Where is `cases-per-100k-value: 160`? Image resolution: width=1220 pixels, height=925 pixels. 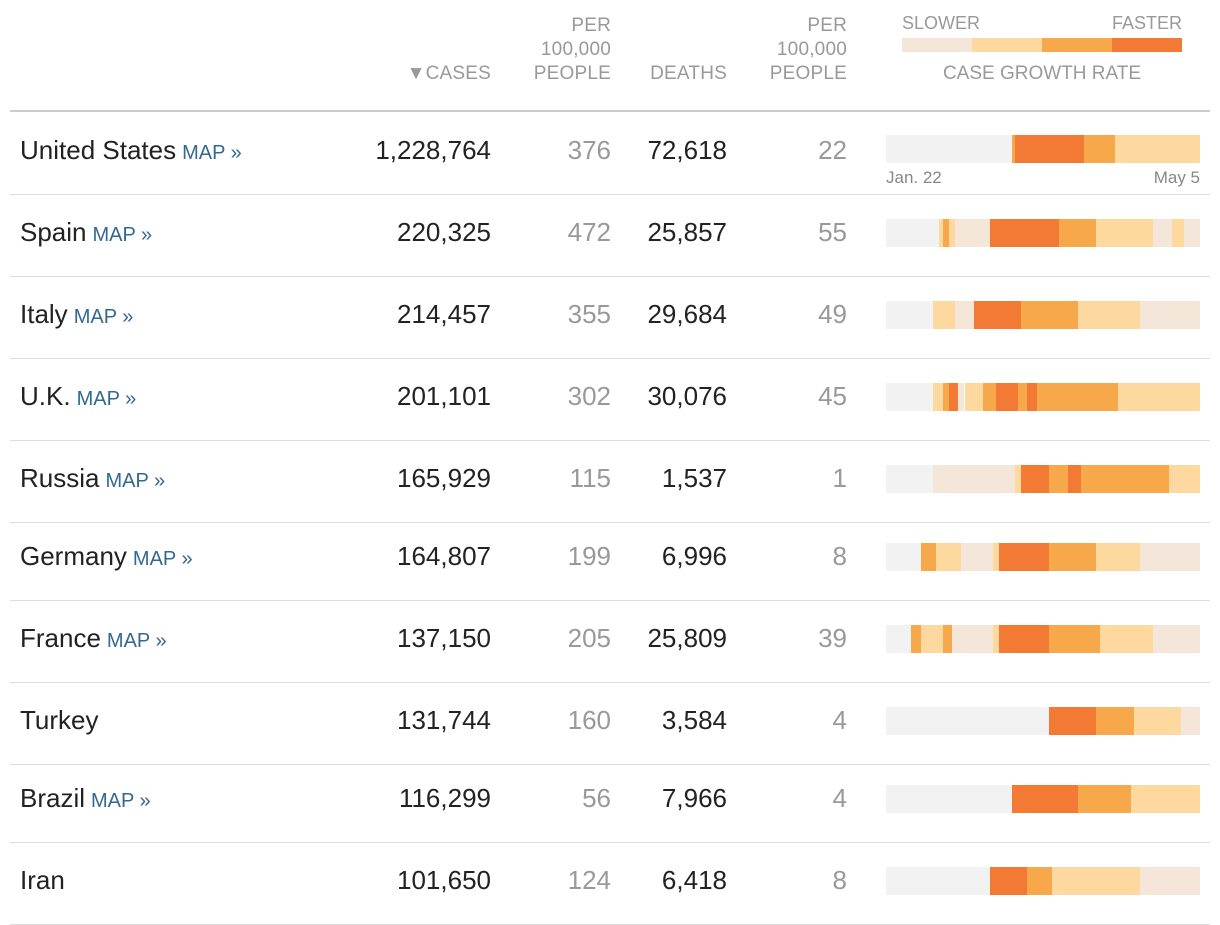
cases-per-100k-value: 160 is located at coordinates (589, 720).